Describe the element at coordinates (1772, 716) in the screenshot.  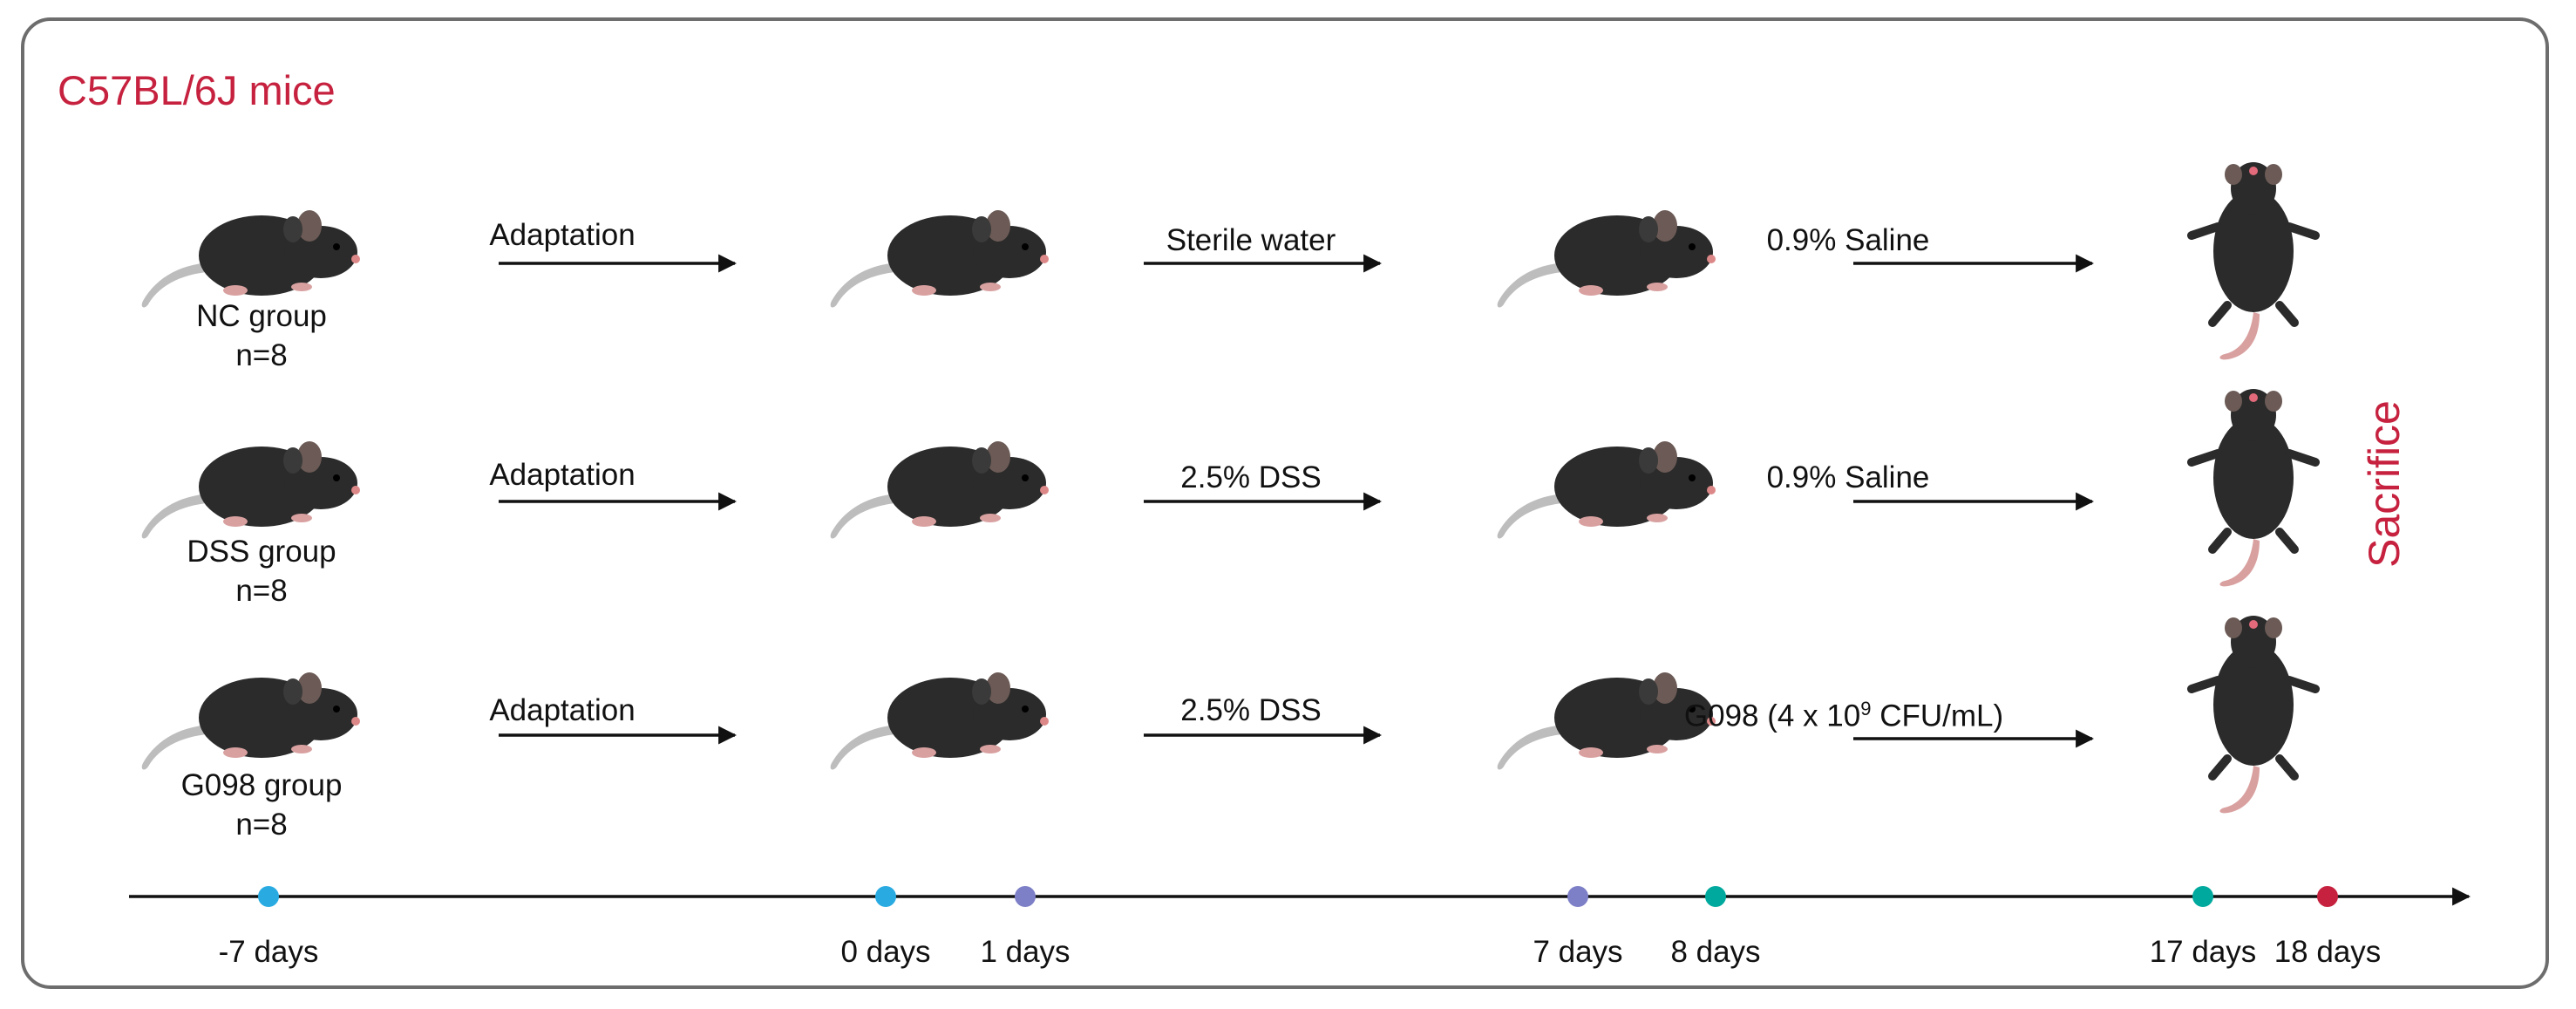
I see `g098-dose-prefix: G098 (4 x 10` at that location.